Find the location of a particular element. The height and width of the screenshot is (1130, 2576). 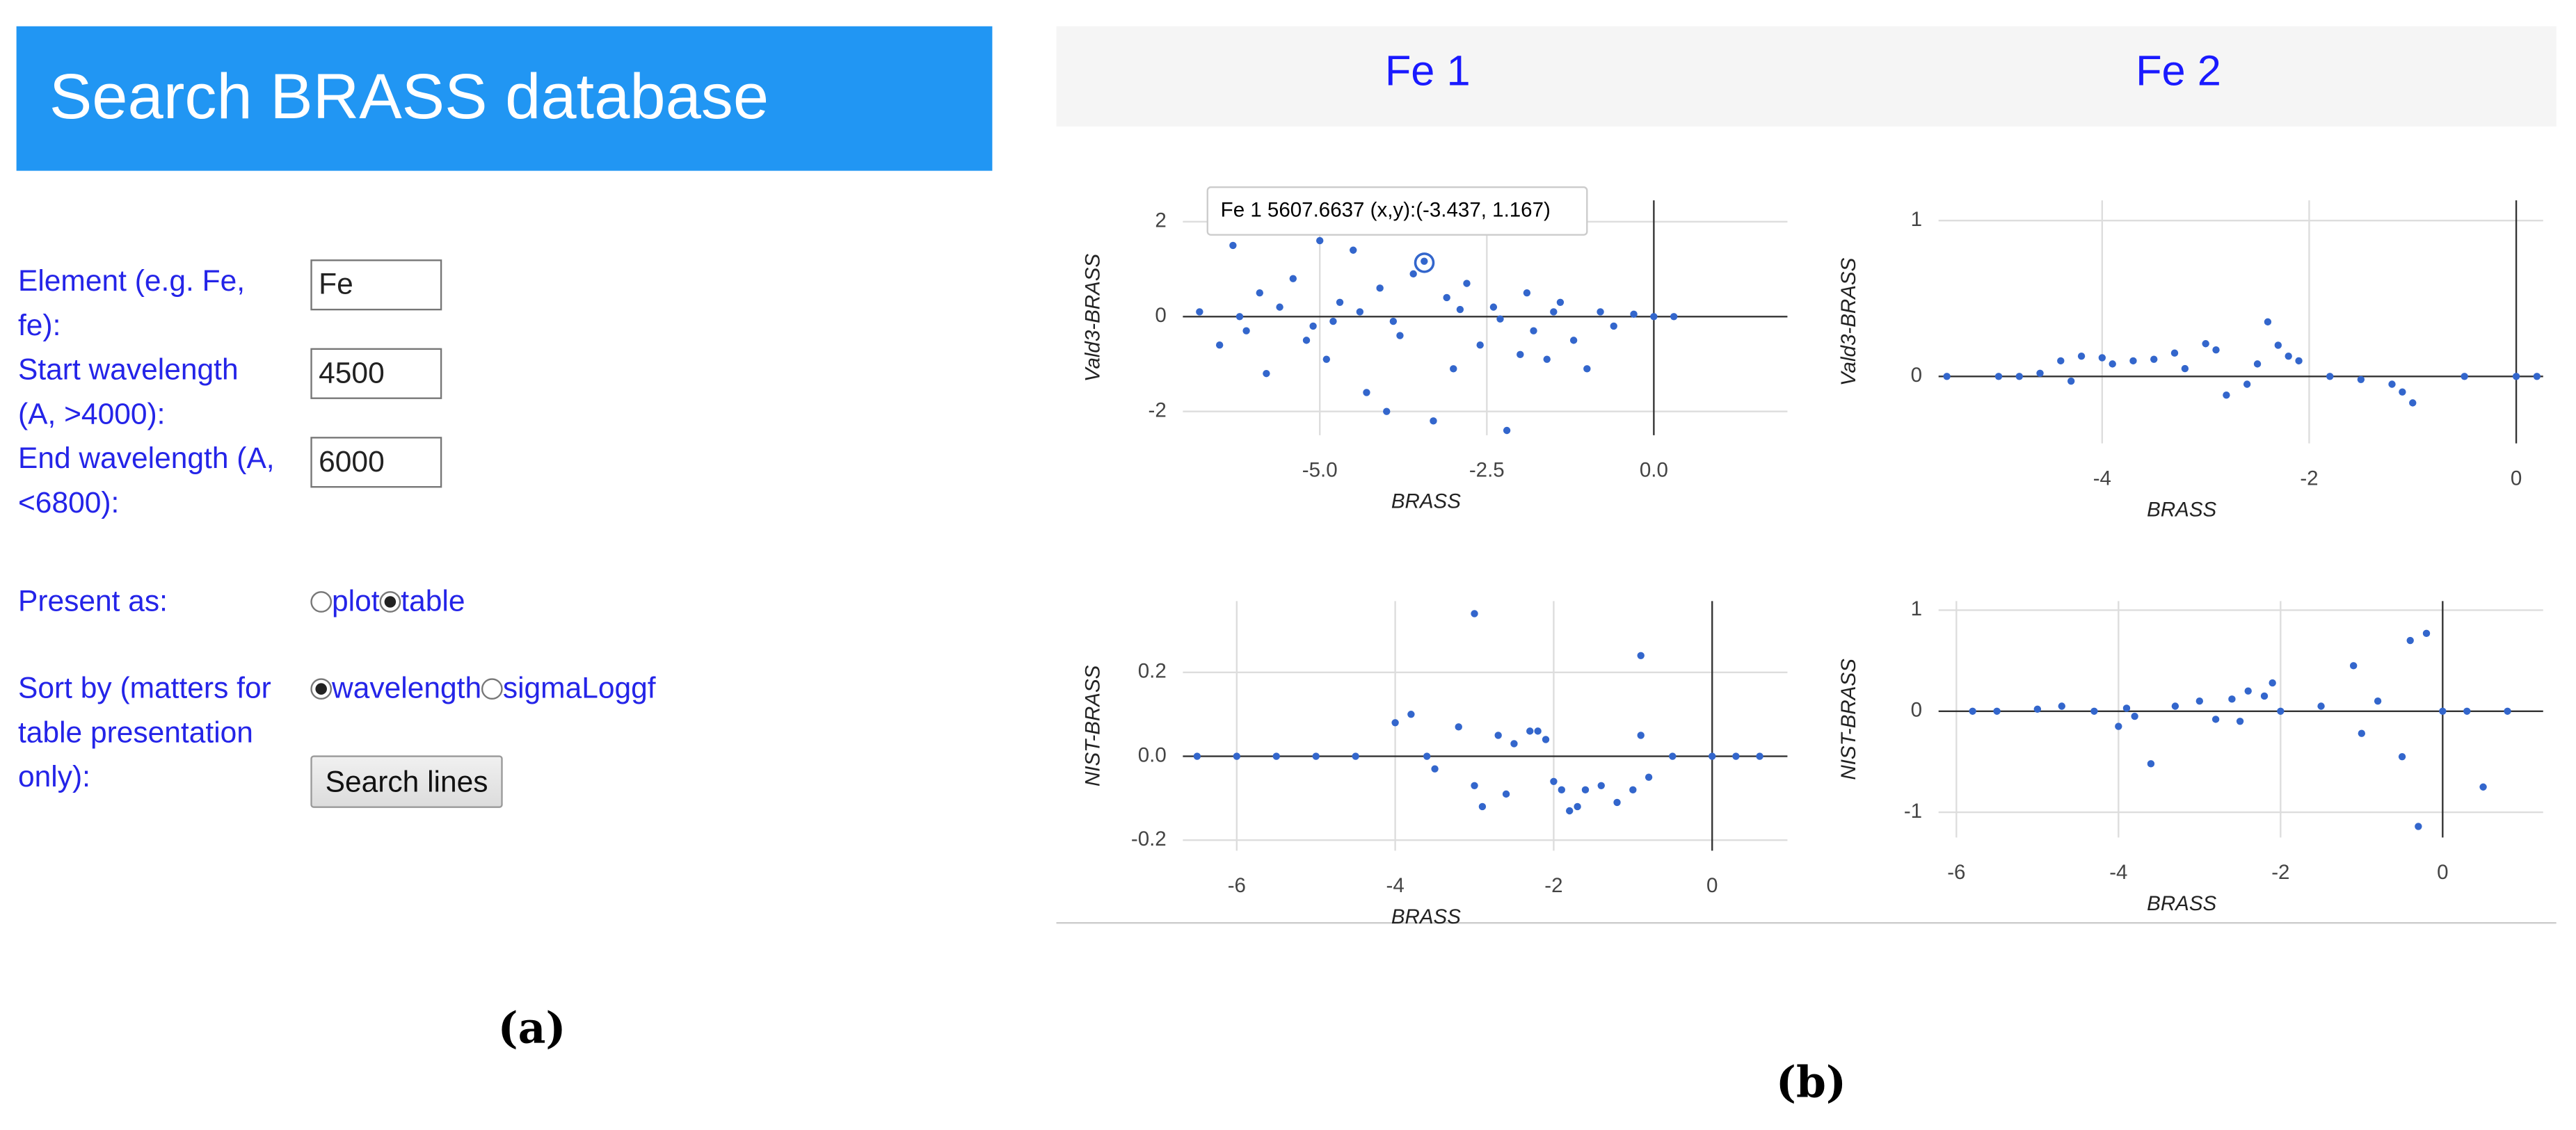

x-tick-label: 0 is located at coordinates (2516, 478).